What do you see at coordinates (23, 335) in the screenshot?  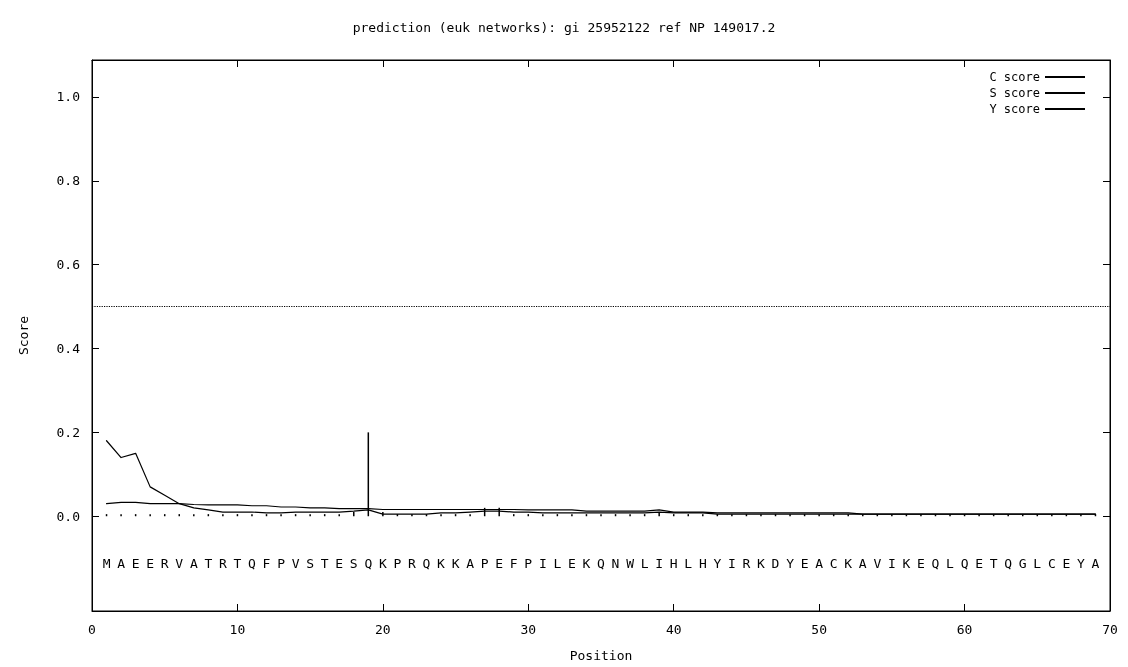 I see `y-axis-title: Score` at bounding box center [23, 335].